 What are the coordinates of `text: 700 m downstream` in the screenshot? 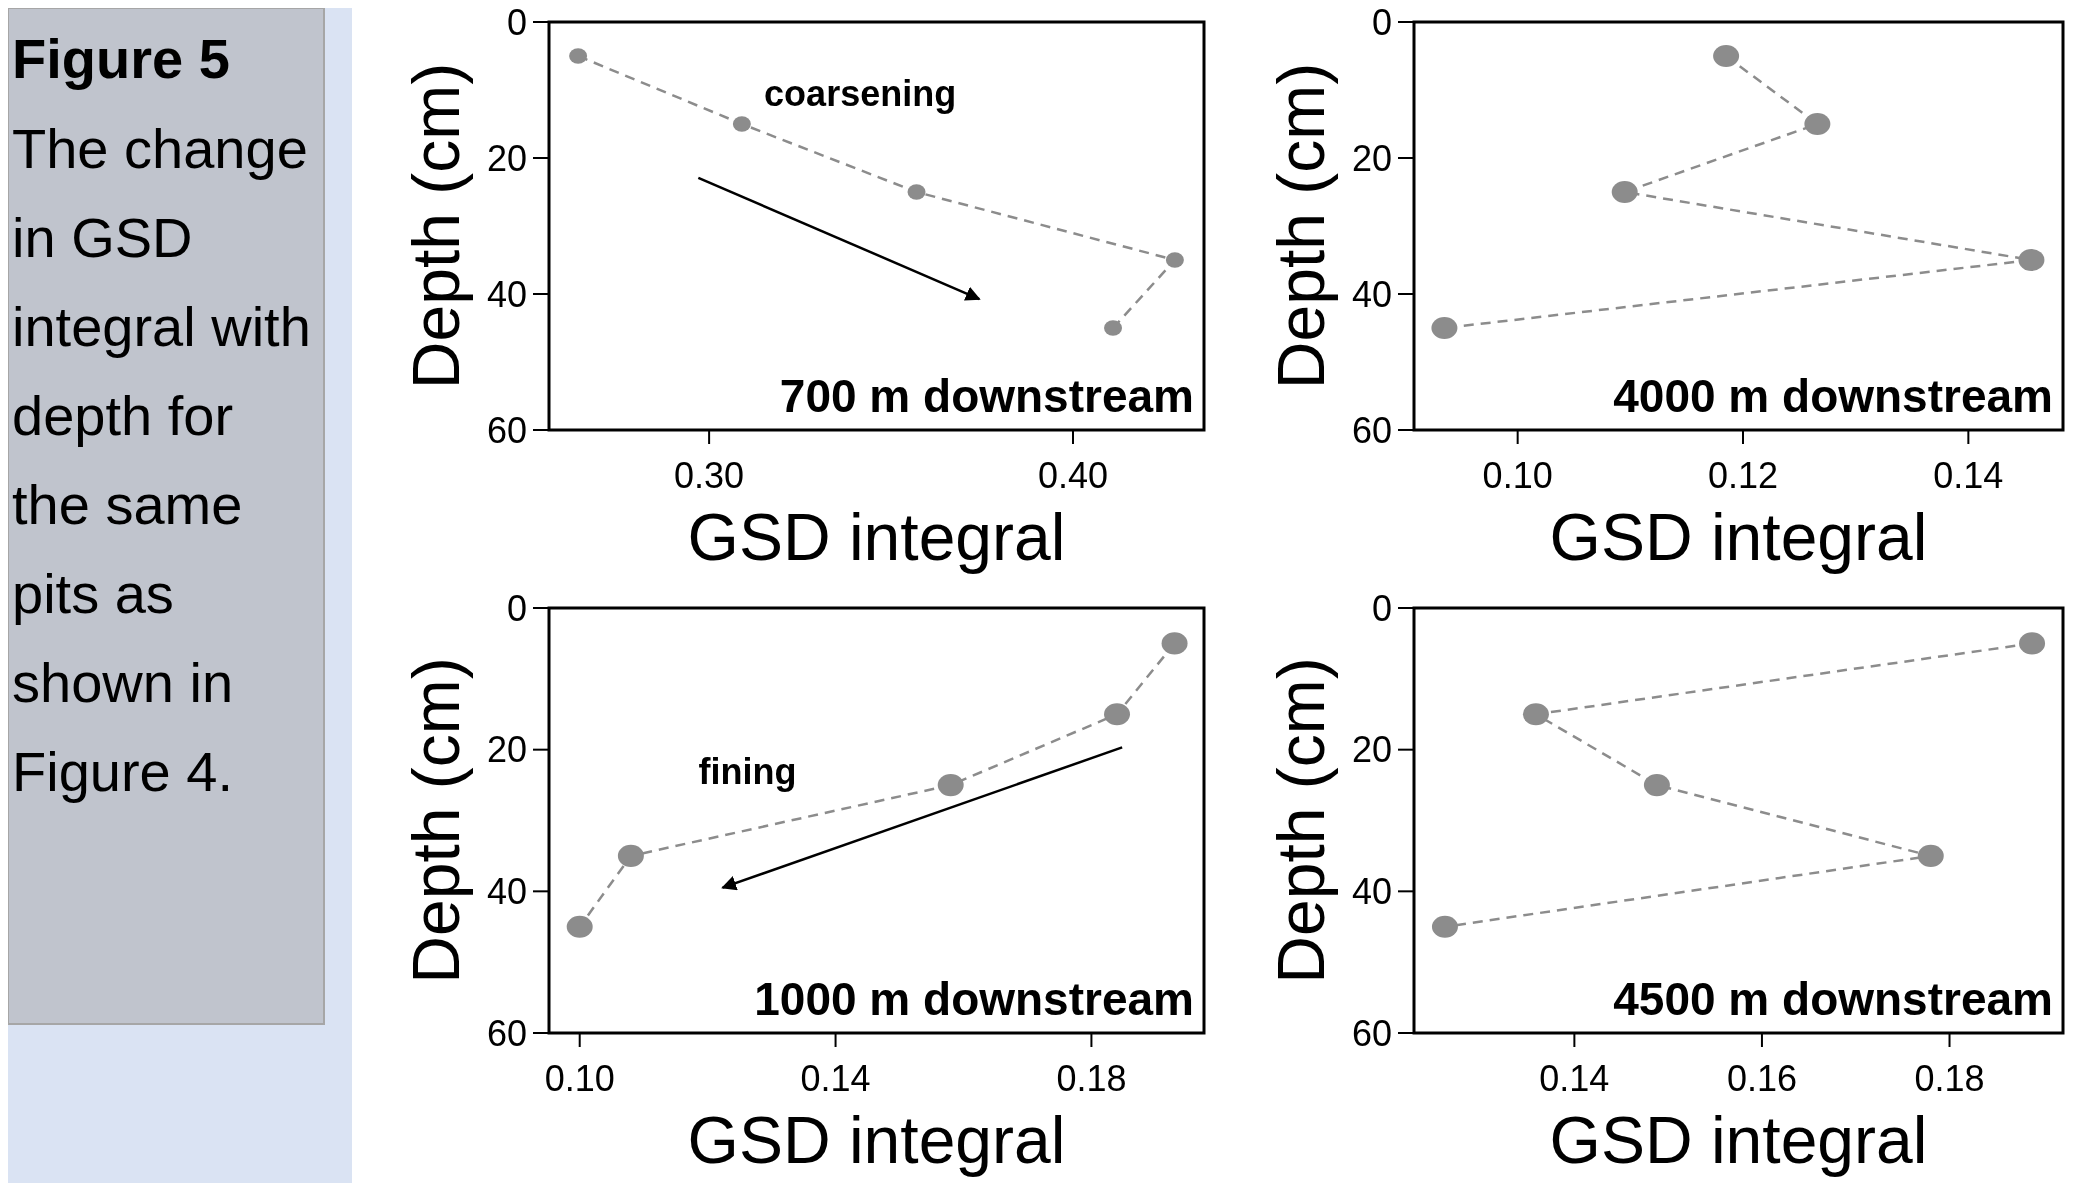 It's located at (986, 396).